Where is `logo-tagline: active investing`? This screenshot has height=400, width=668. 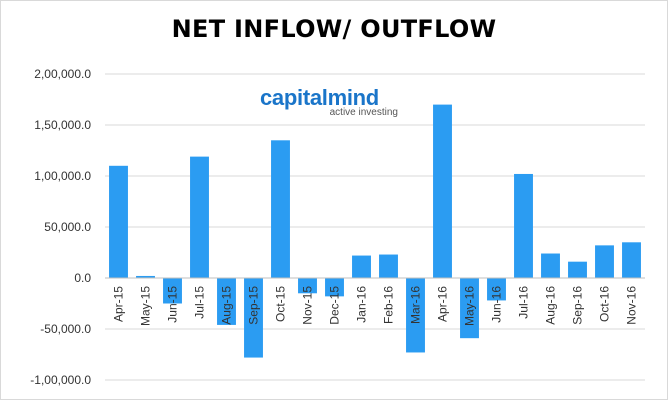 logo-tagline: active investing is located at coordinates (363, 112).